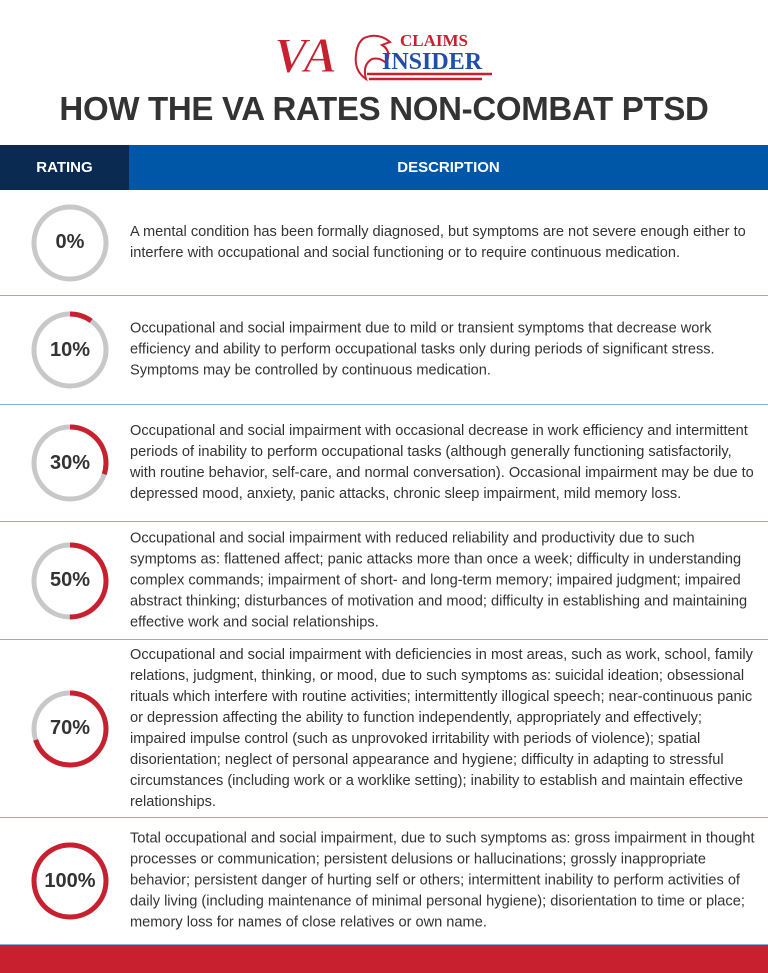  What do you see at coordinates (305, 55) in the screenshot?
I see `svg-text: VA` at bounding box center [305, 55].